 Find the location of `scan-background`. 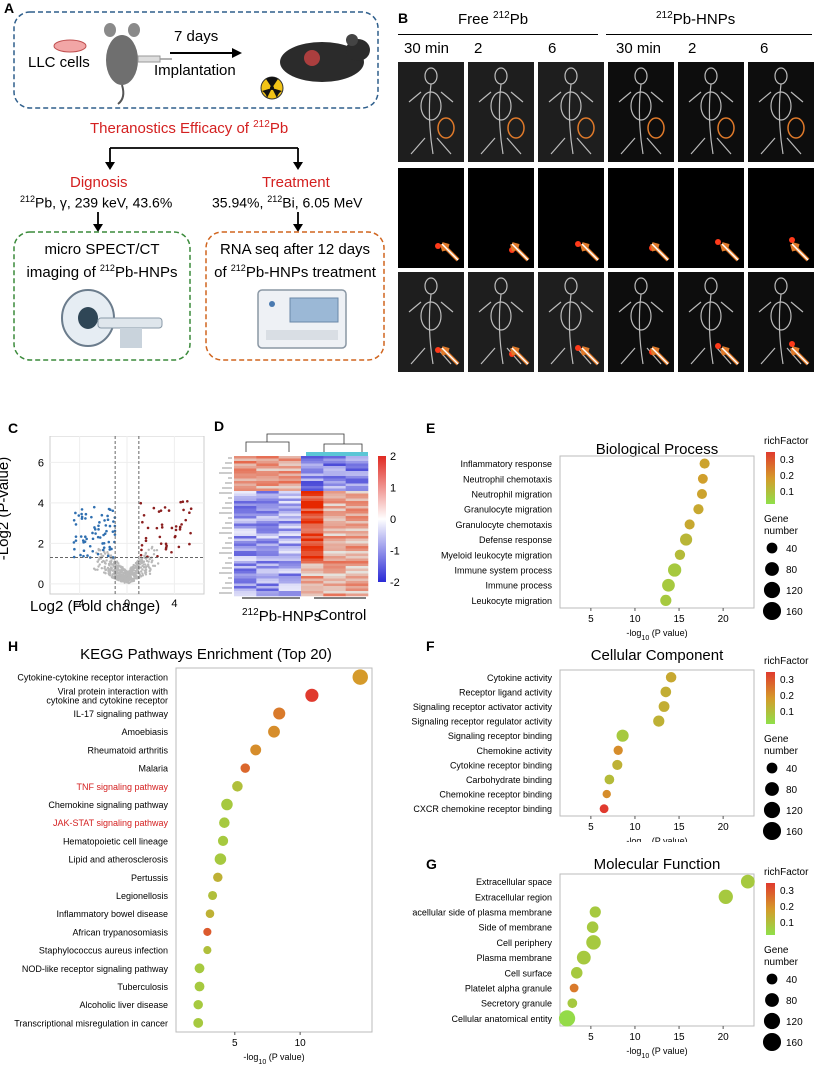

scan-background is located at coordinates (571, 322).